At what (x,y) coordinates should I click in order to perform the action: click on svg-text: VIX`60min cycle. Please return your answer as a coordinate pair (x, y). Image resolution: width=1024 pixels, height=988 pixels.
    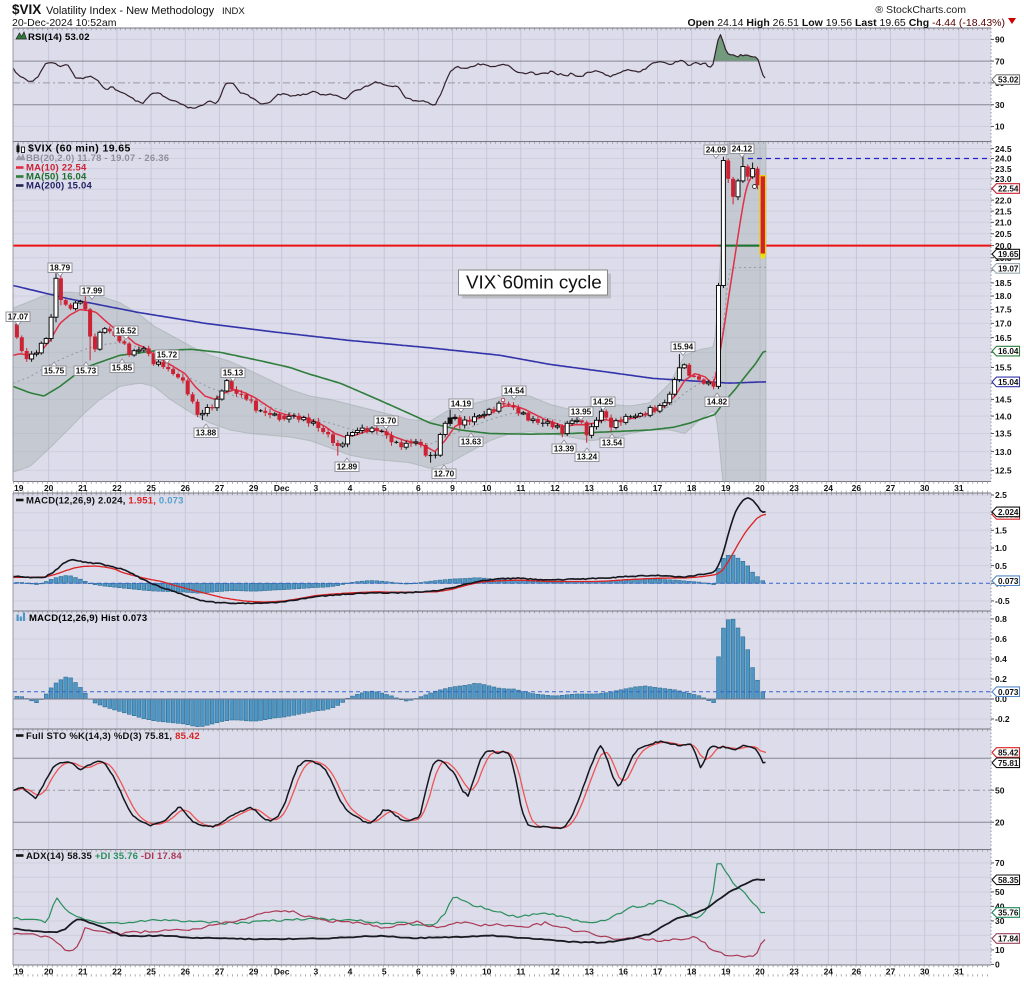
    Looking at the image, I should click on (534, 282).